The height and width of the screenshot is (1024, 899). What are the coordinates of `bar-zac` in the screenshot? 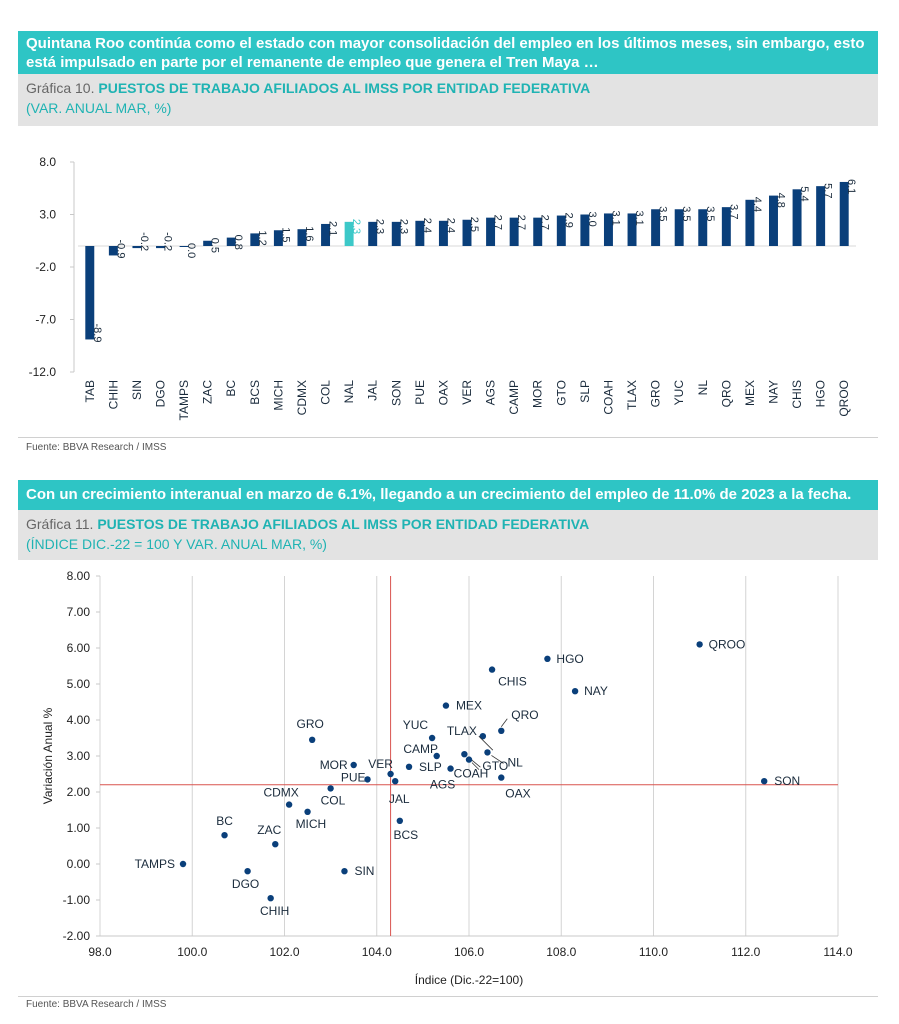 It's located at (208, 243).